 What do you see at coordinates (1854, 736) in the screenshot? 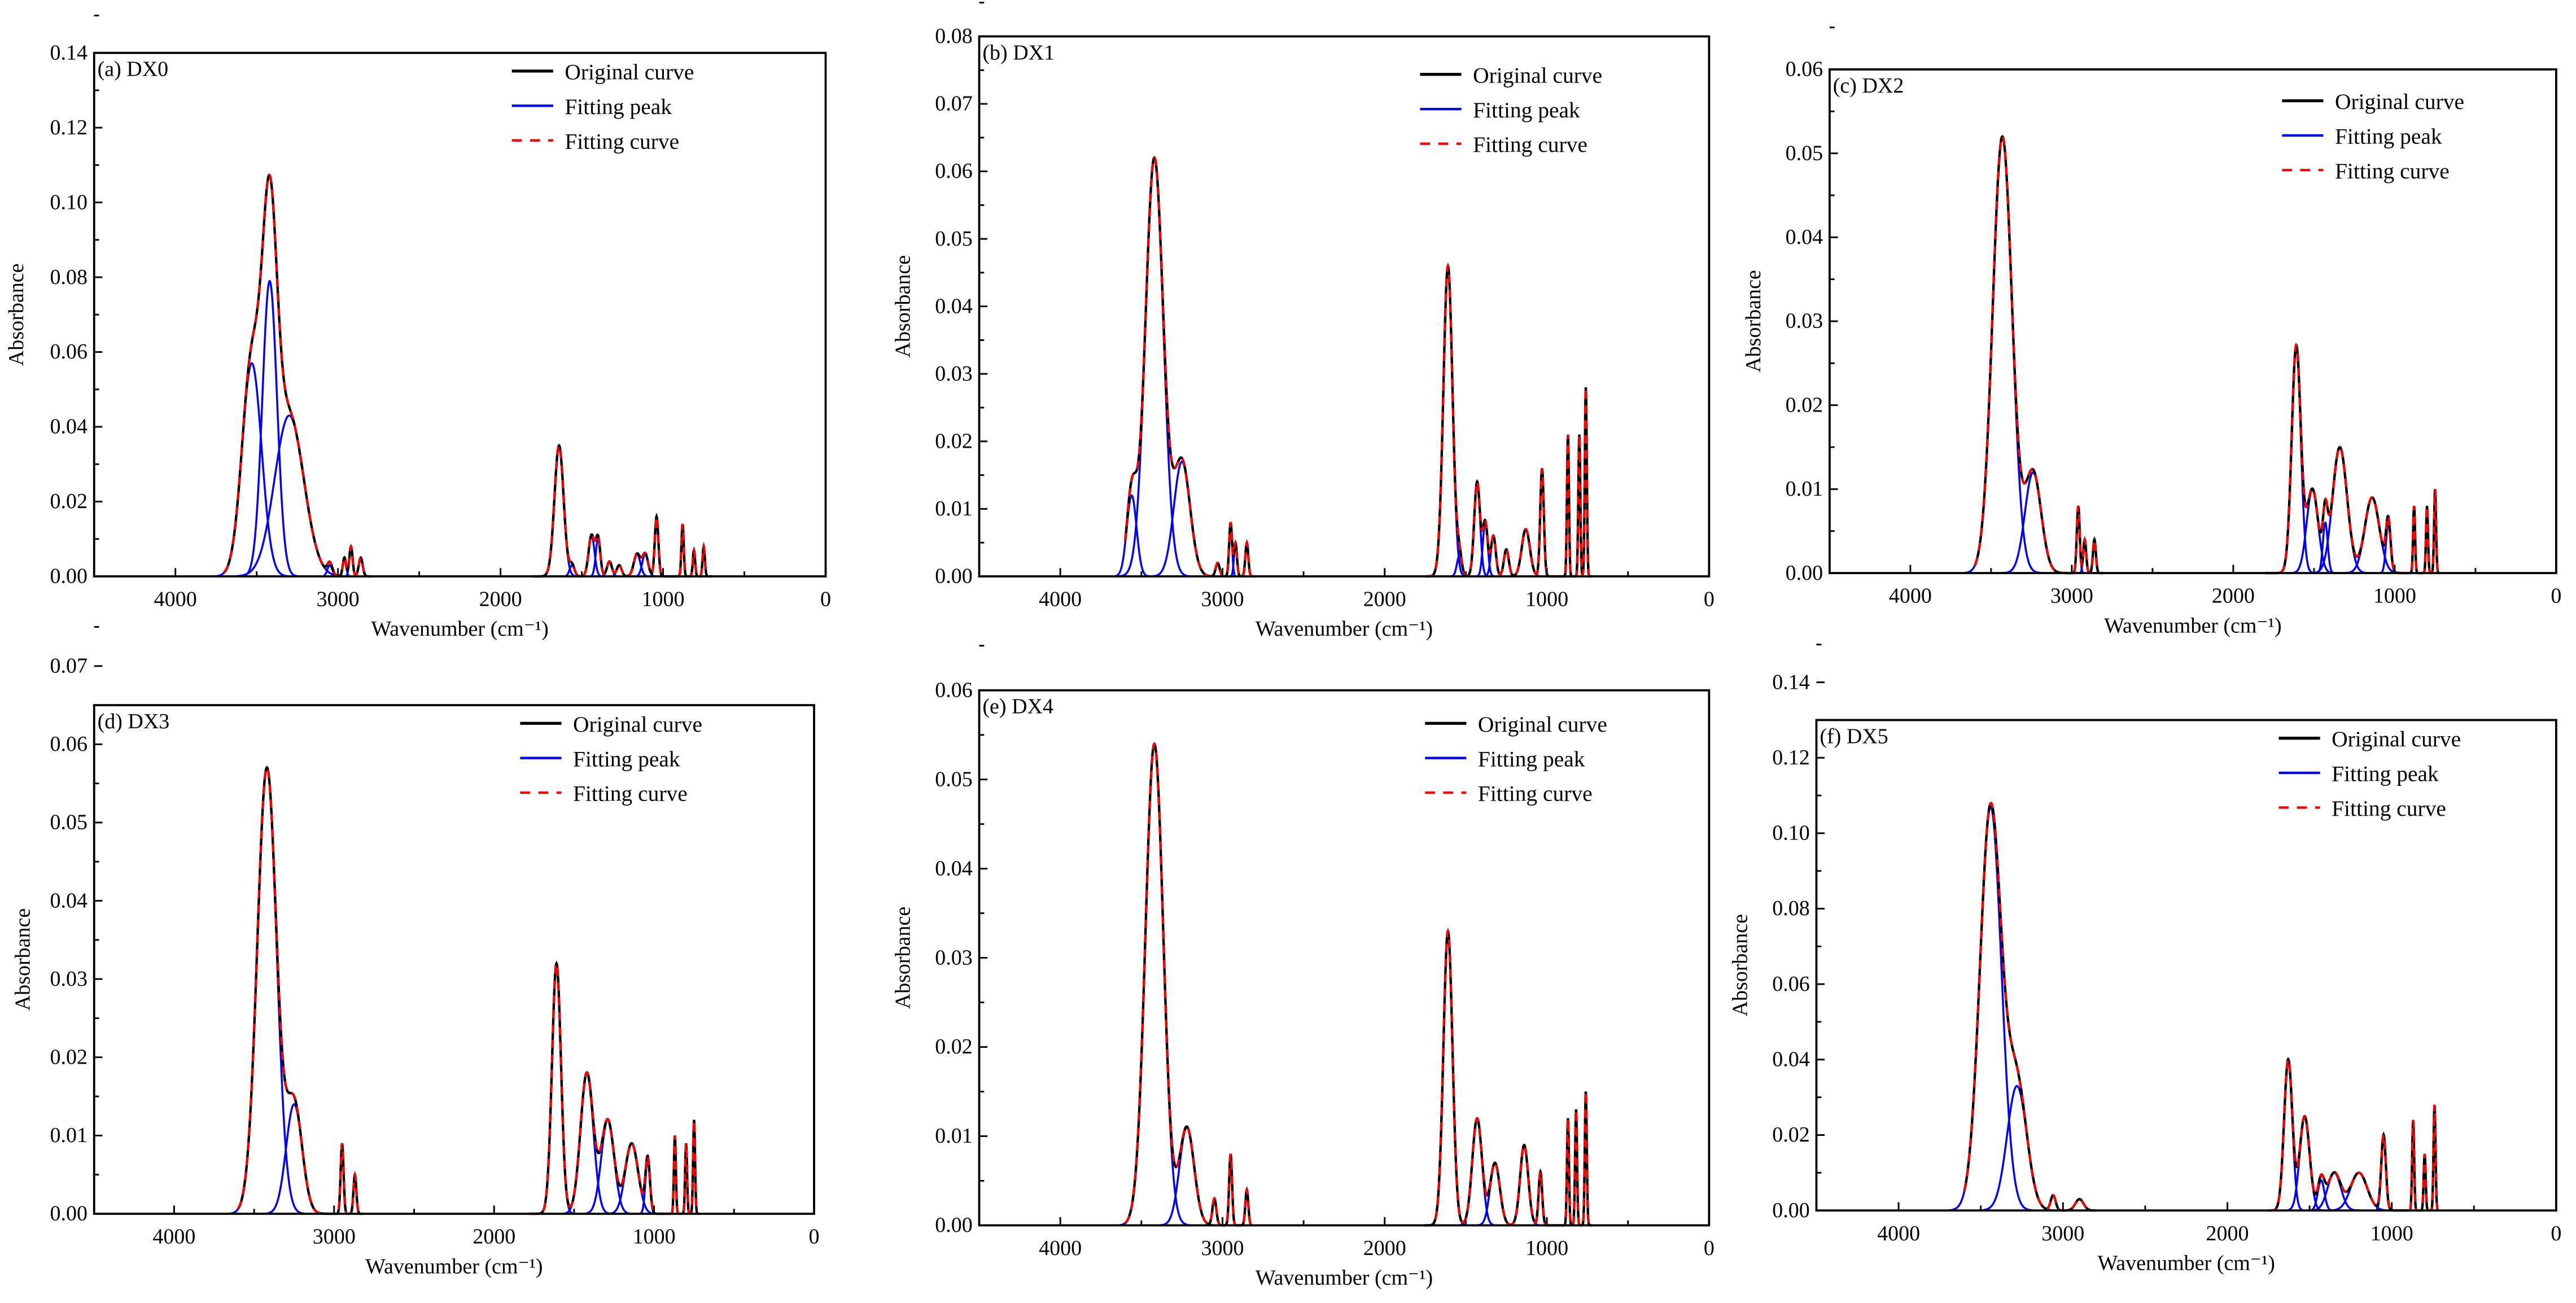
I see `panel-label: (f) DX5` at bounding box center [1854, 736].